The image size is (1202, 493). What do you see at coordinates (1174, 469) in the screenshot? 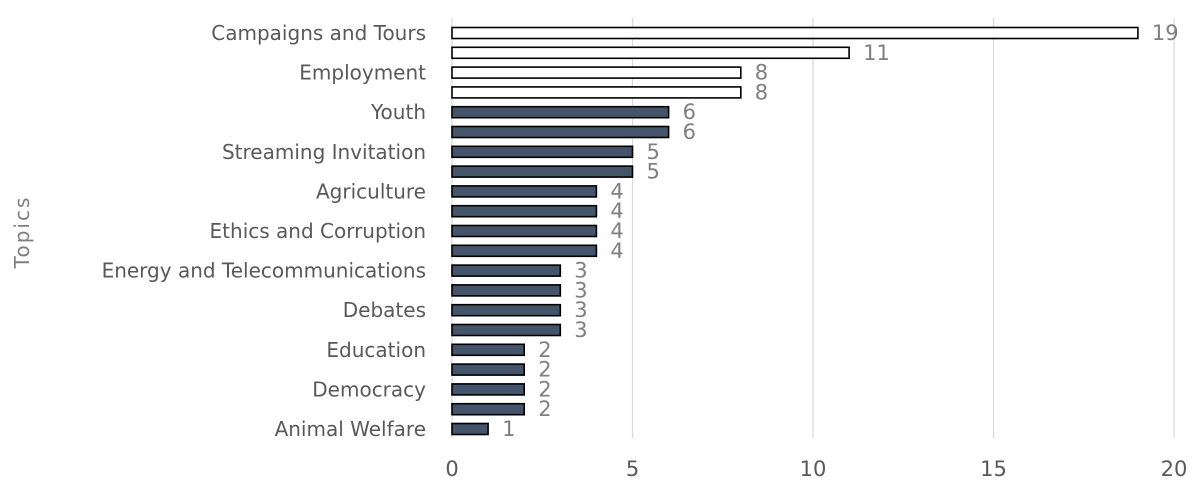
I see `x-tick-label: 20` at bounding box center [1174, 469].